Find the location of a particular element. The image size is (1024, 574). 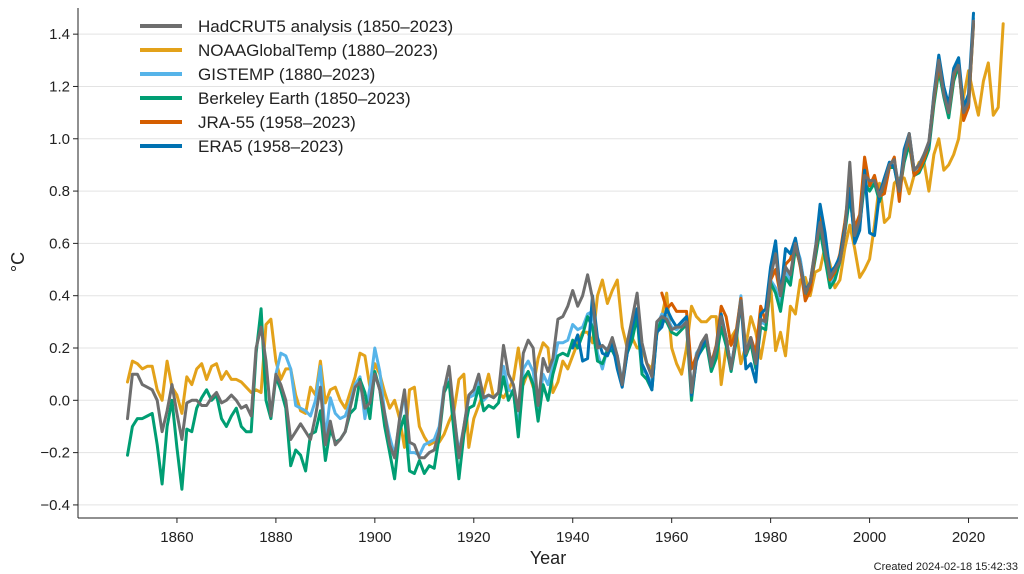

y-axis-title: °C is located at coordinates (18, 262).